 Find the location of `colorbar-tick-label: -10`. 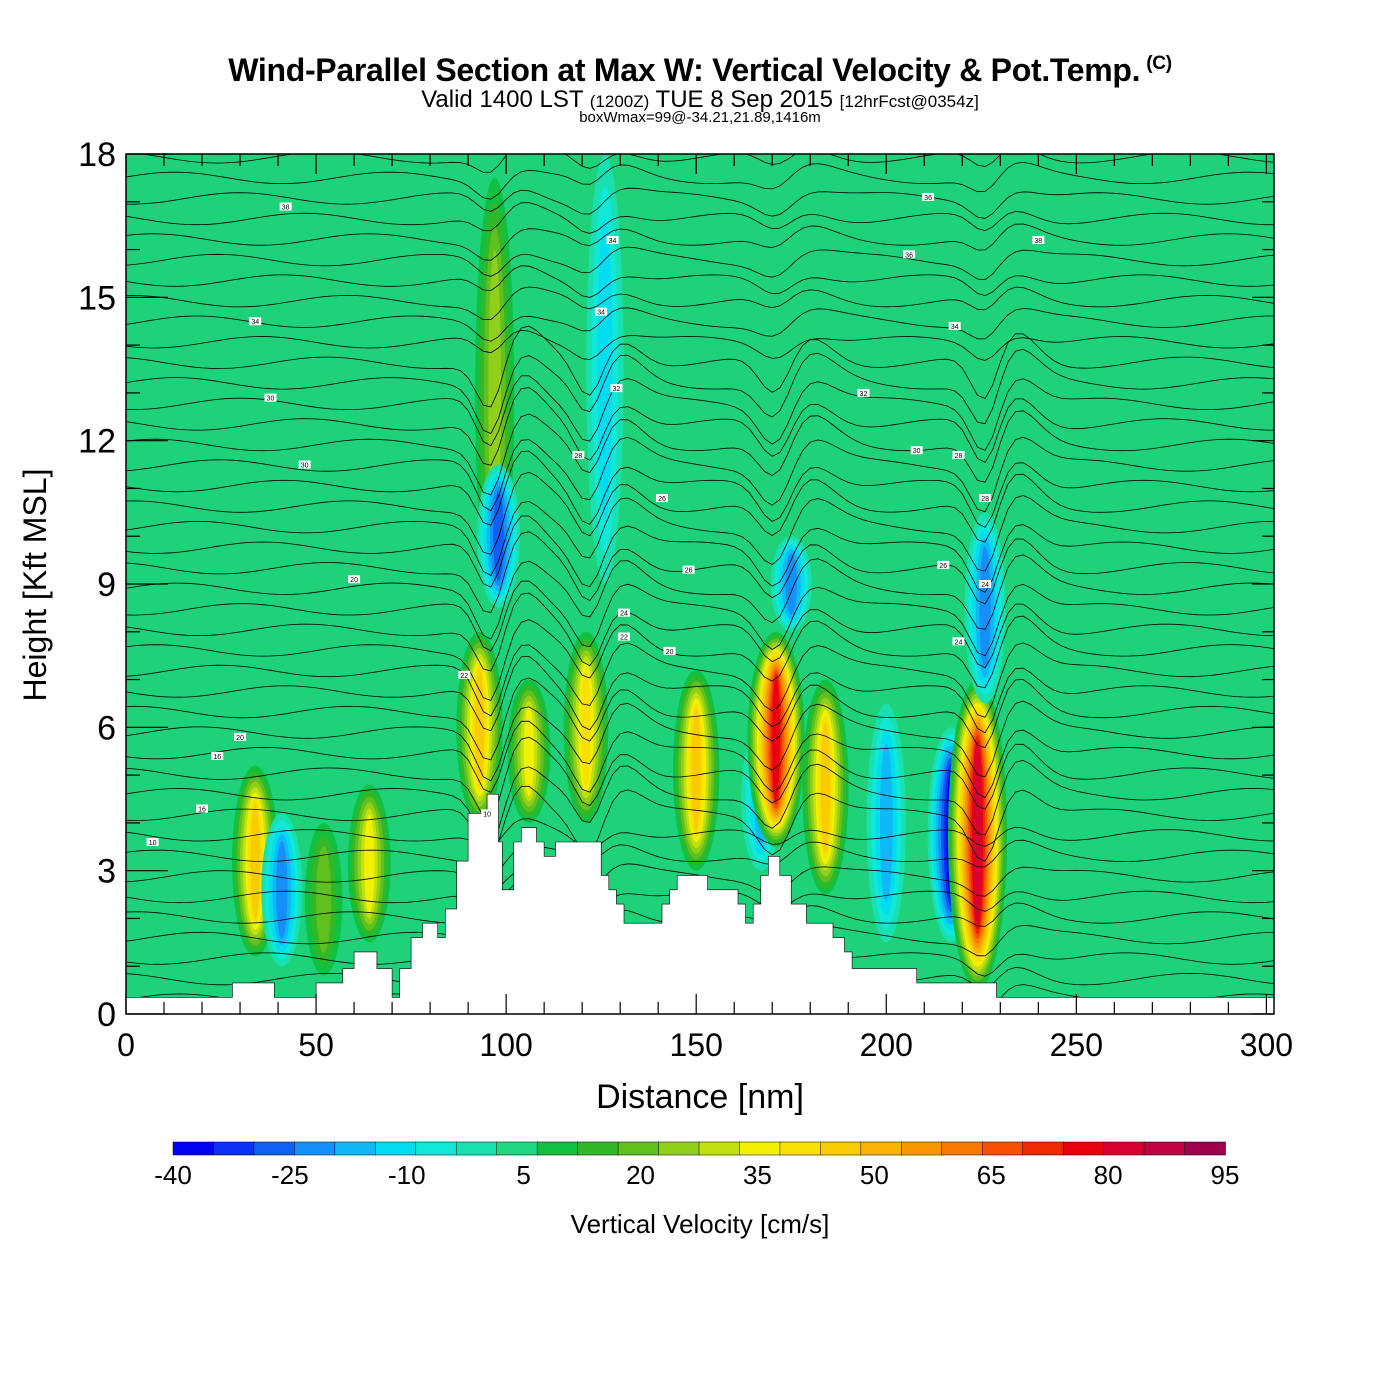

colorbar-tick-label: -10 is located at coordinates (407, 1175).